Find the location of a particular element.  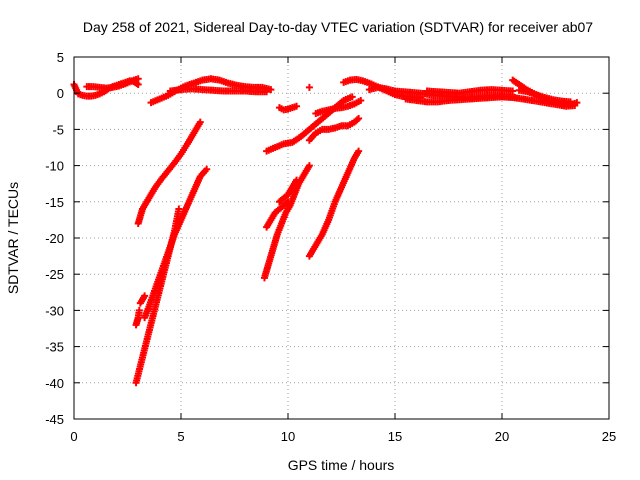

y-tick-label: -10 is located at coordinates (54, 166).